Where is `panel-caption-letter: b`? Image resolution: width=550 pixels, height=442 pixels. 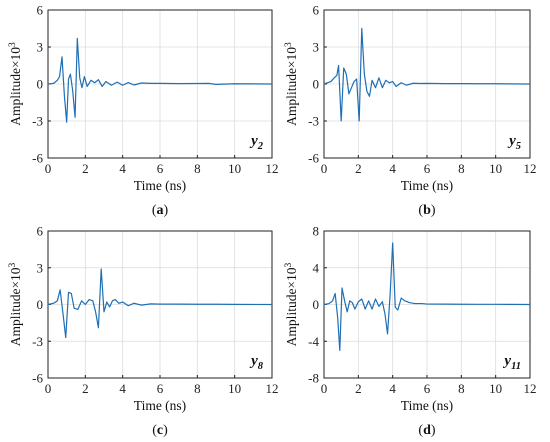
panel-caption-letter: b is located at coordinates (427, 210).